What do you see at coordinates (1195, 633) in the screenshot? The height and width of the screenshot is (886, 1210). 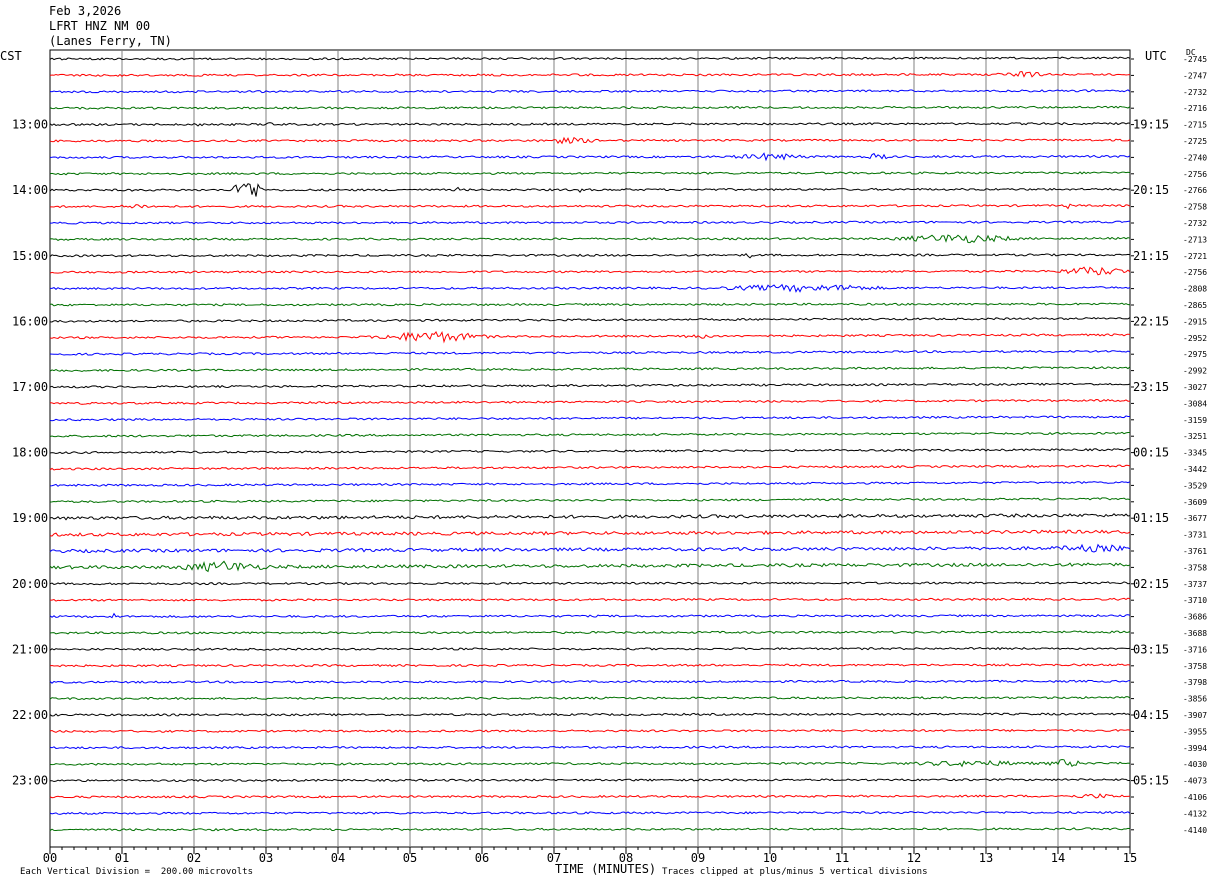 I see `dc-offset-label: -3688` at bounding box center [1195, 633].